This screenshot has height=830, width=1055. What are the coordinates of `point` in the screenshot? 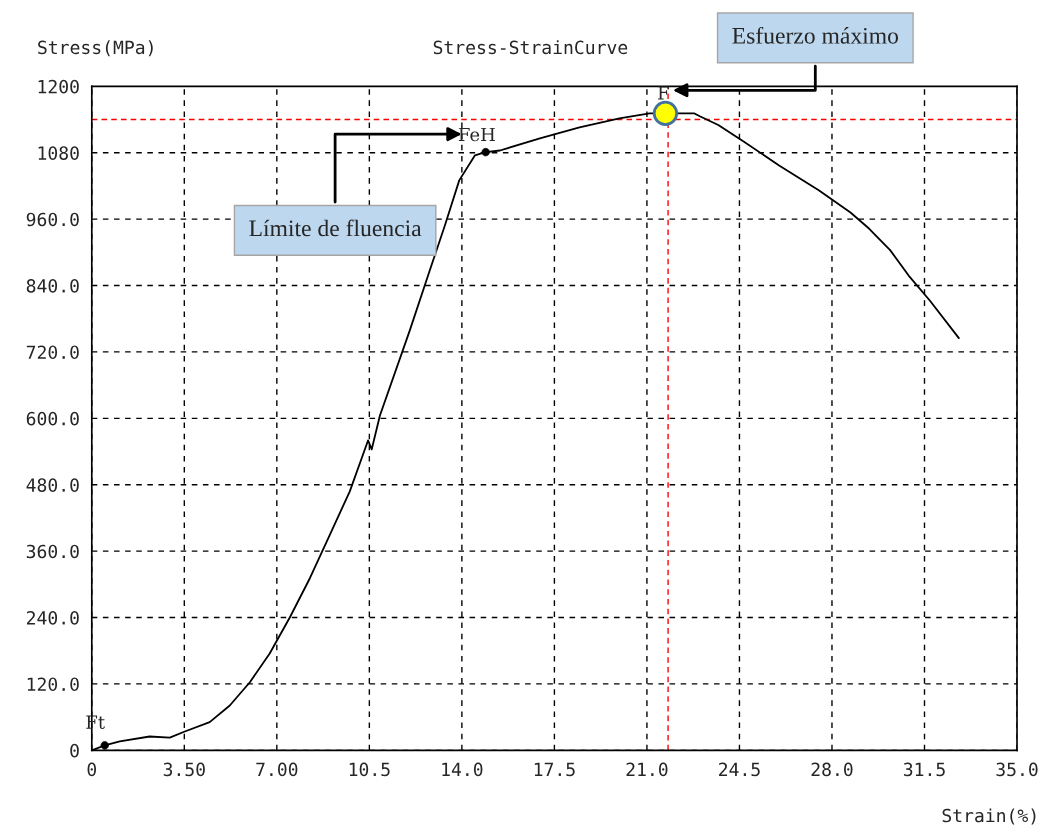 It's located at (665, 113).